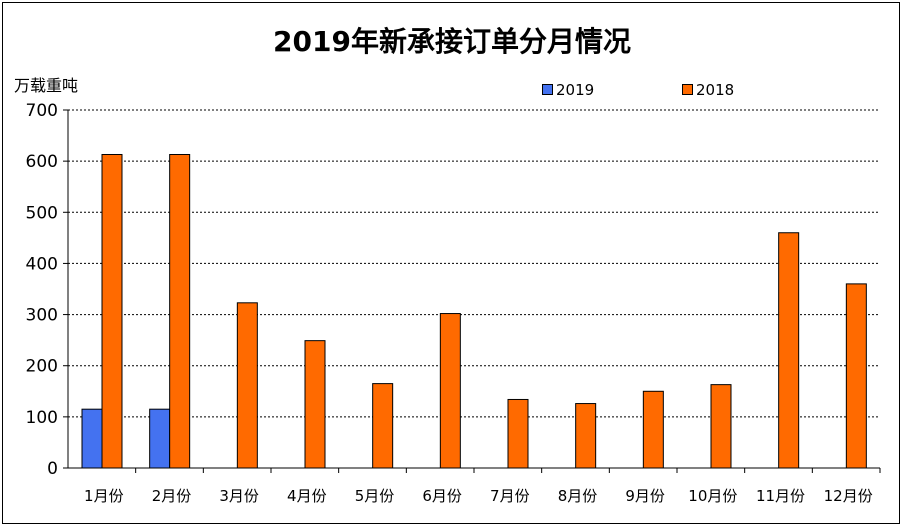  What do you see at coordinates (104, 496) in the screenshot?
I see `x-category-label-1: 1月份` at bounding box center [104, 496].